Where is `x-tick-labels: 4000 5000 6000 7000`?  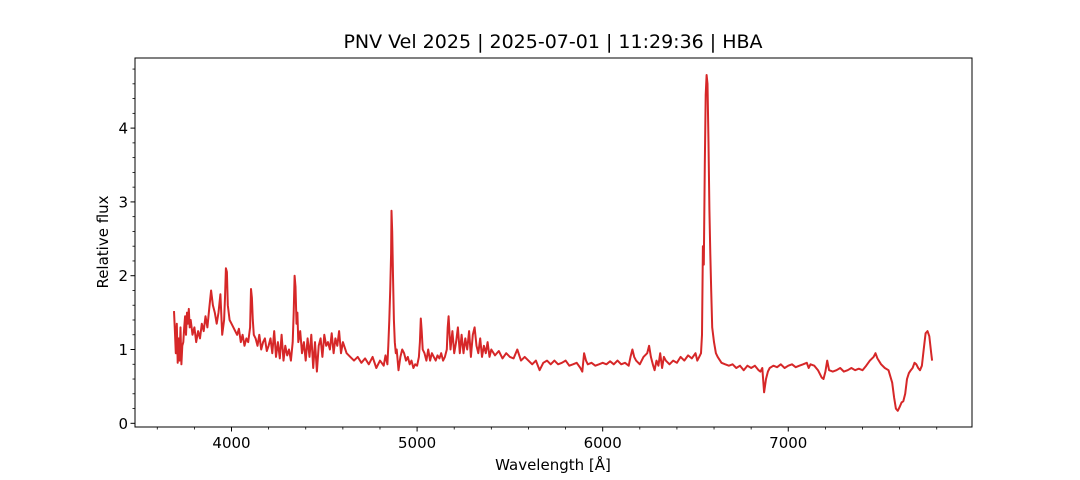 x-tick-labels: 4000 5000 6000 7000 is located at coordinates (509, 443).